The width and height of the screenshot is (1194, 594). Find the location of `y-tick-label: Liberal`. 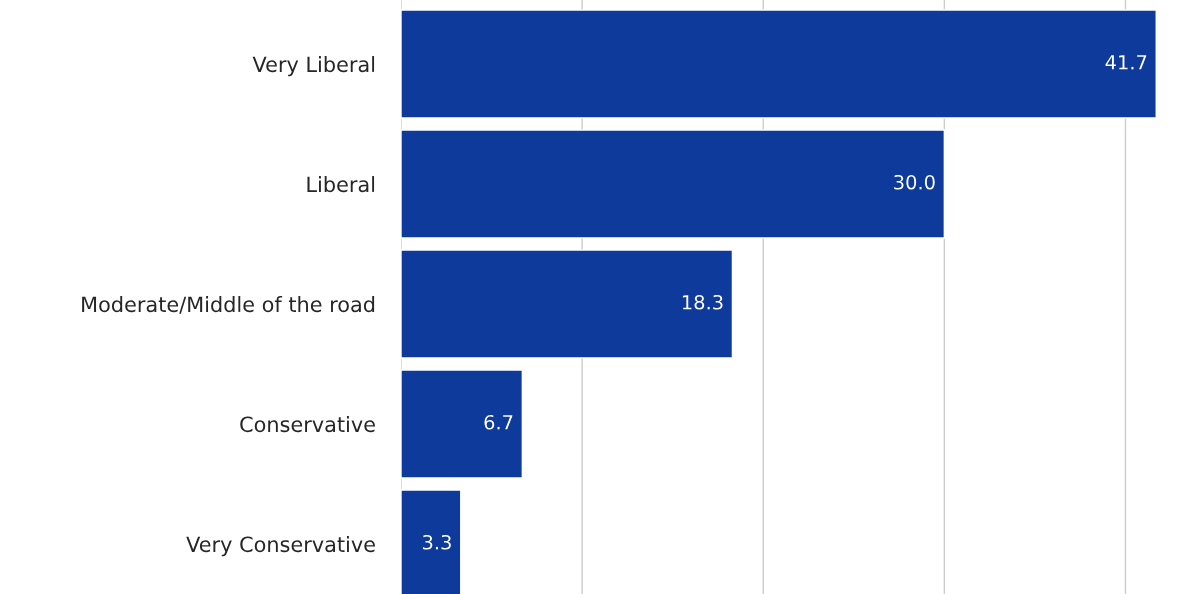

y-tick-label: Liberal is located at coordinates (341, 184).